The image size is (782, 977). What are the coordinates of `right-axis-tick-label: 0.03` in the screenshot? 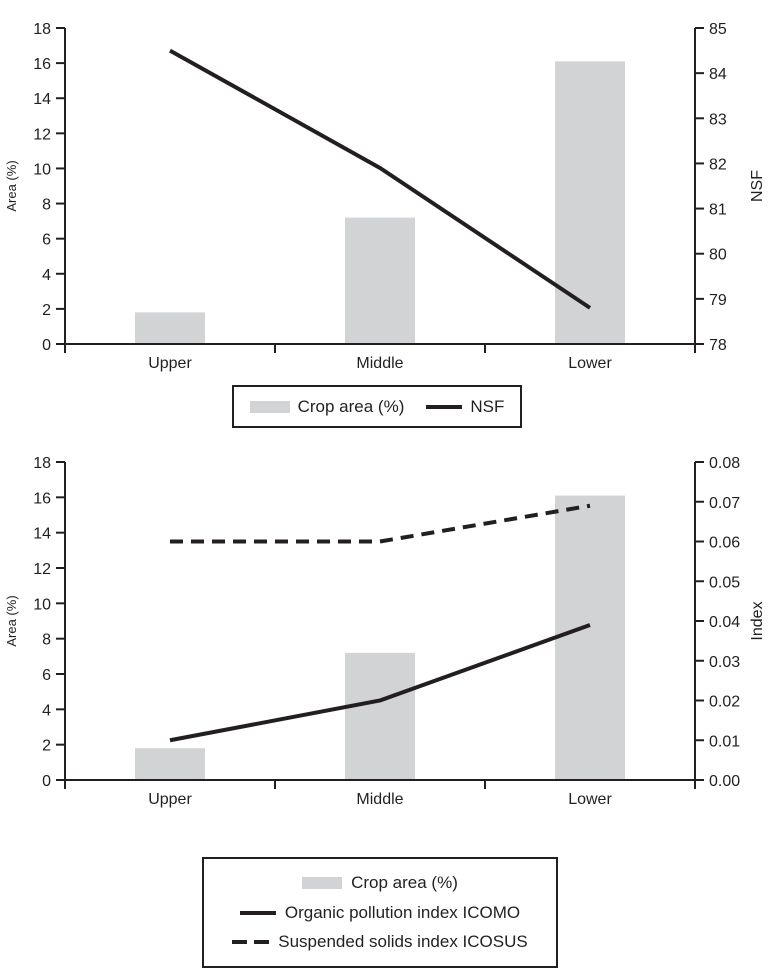 It's located at (724, 662).